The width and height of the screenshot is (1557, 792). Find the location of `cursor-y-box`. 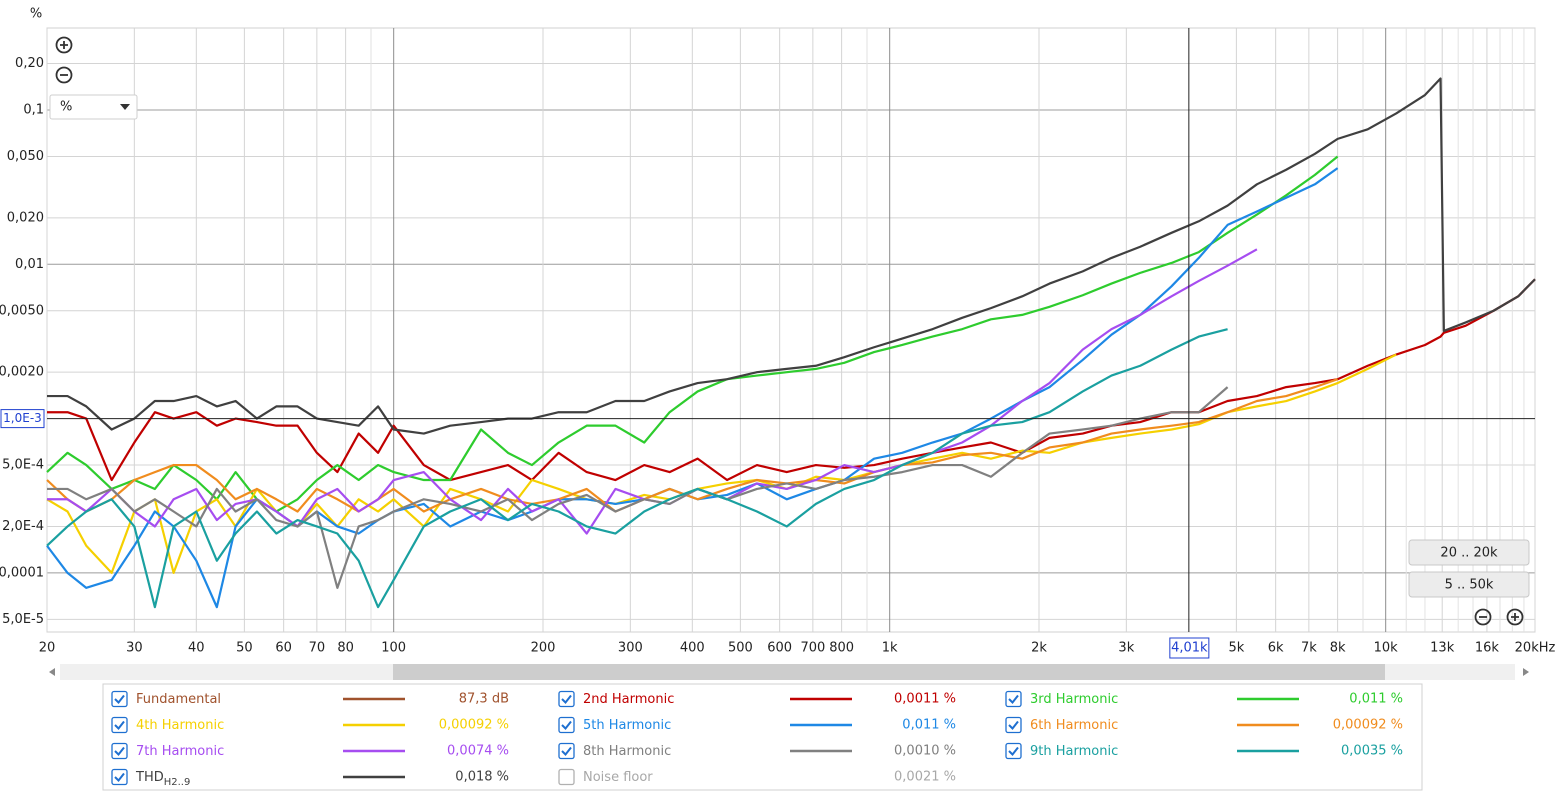

cursor-y-box is located at coordinates (22, 419).